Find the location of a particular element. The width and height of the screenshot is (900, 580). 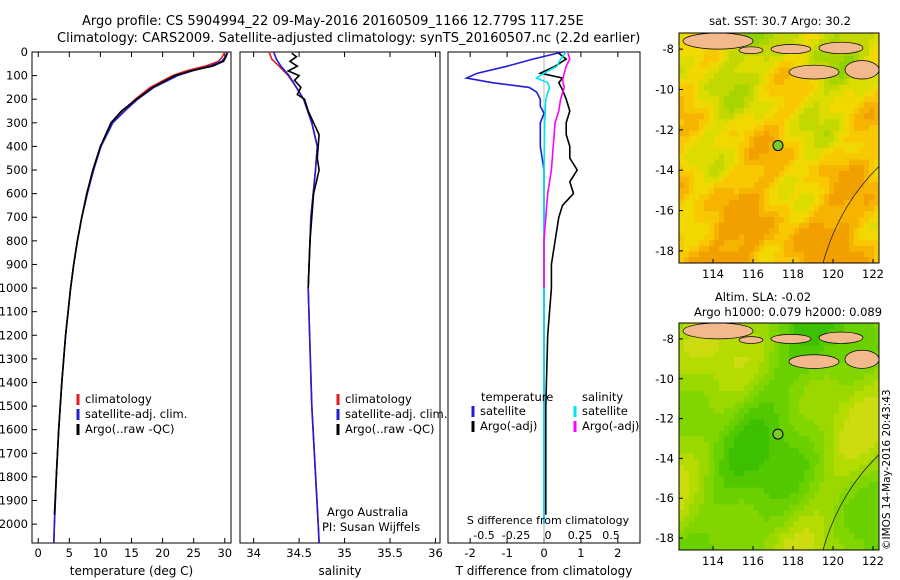

sla-map-ytick-label: -12 is located at coordinates (664, 419).